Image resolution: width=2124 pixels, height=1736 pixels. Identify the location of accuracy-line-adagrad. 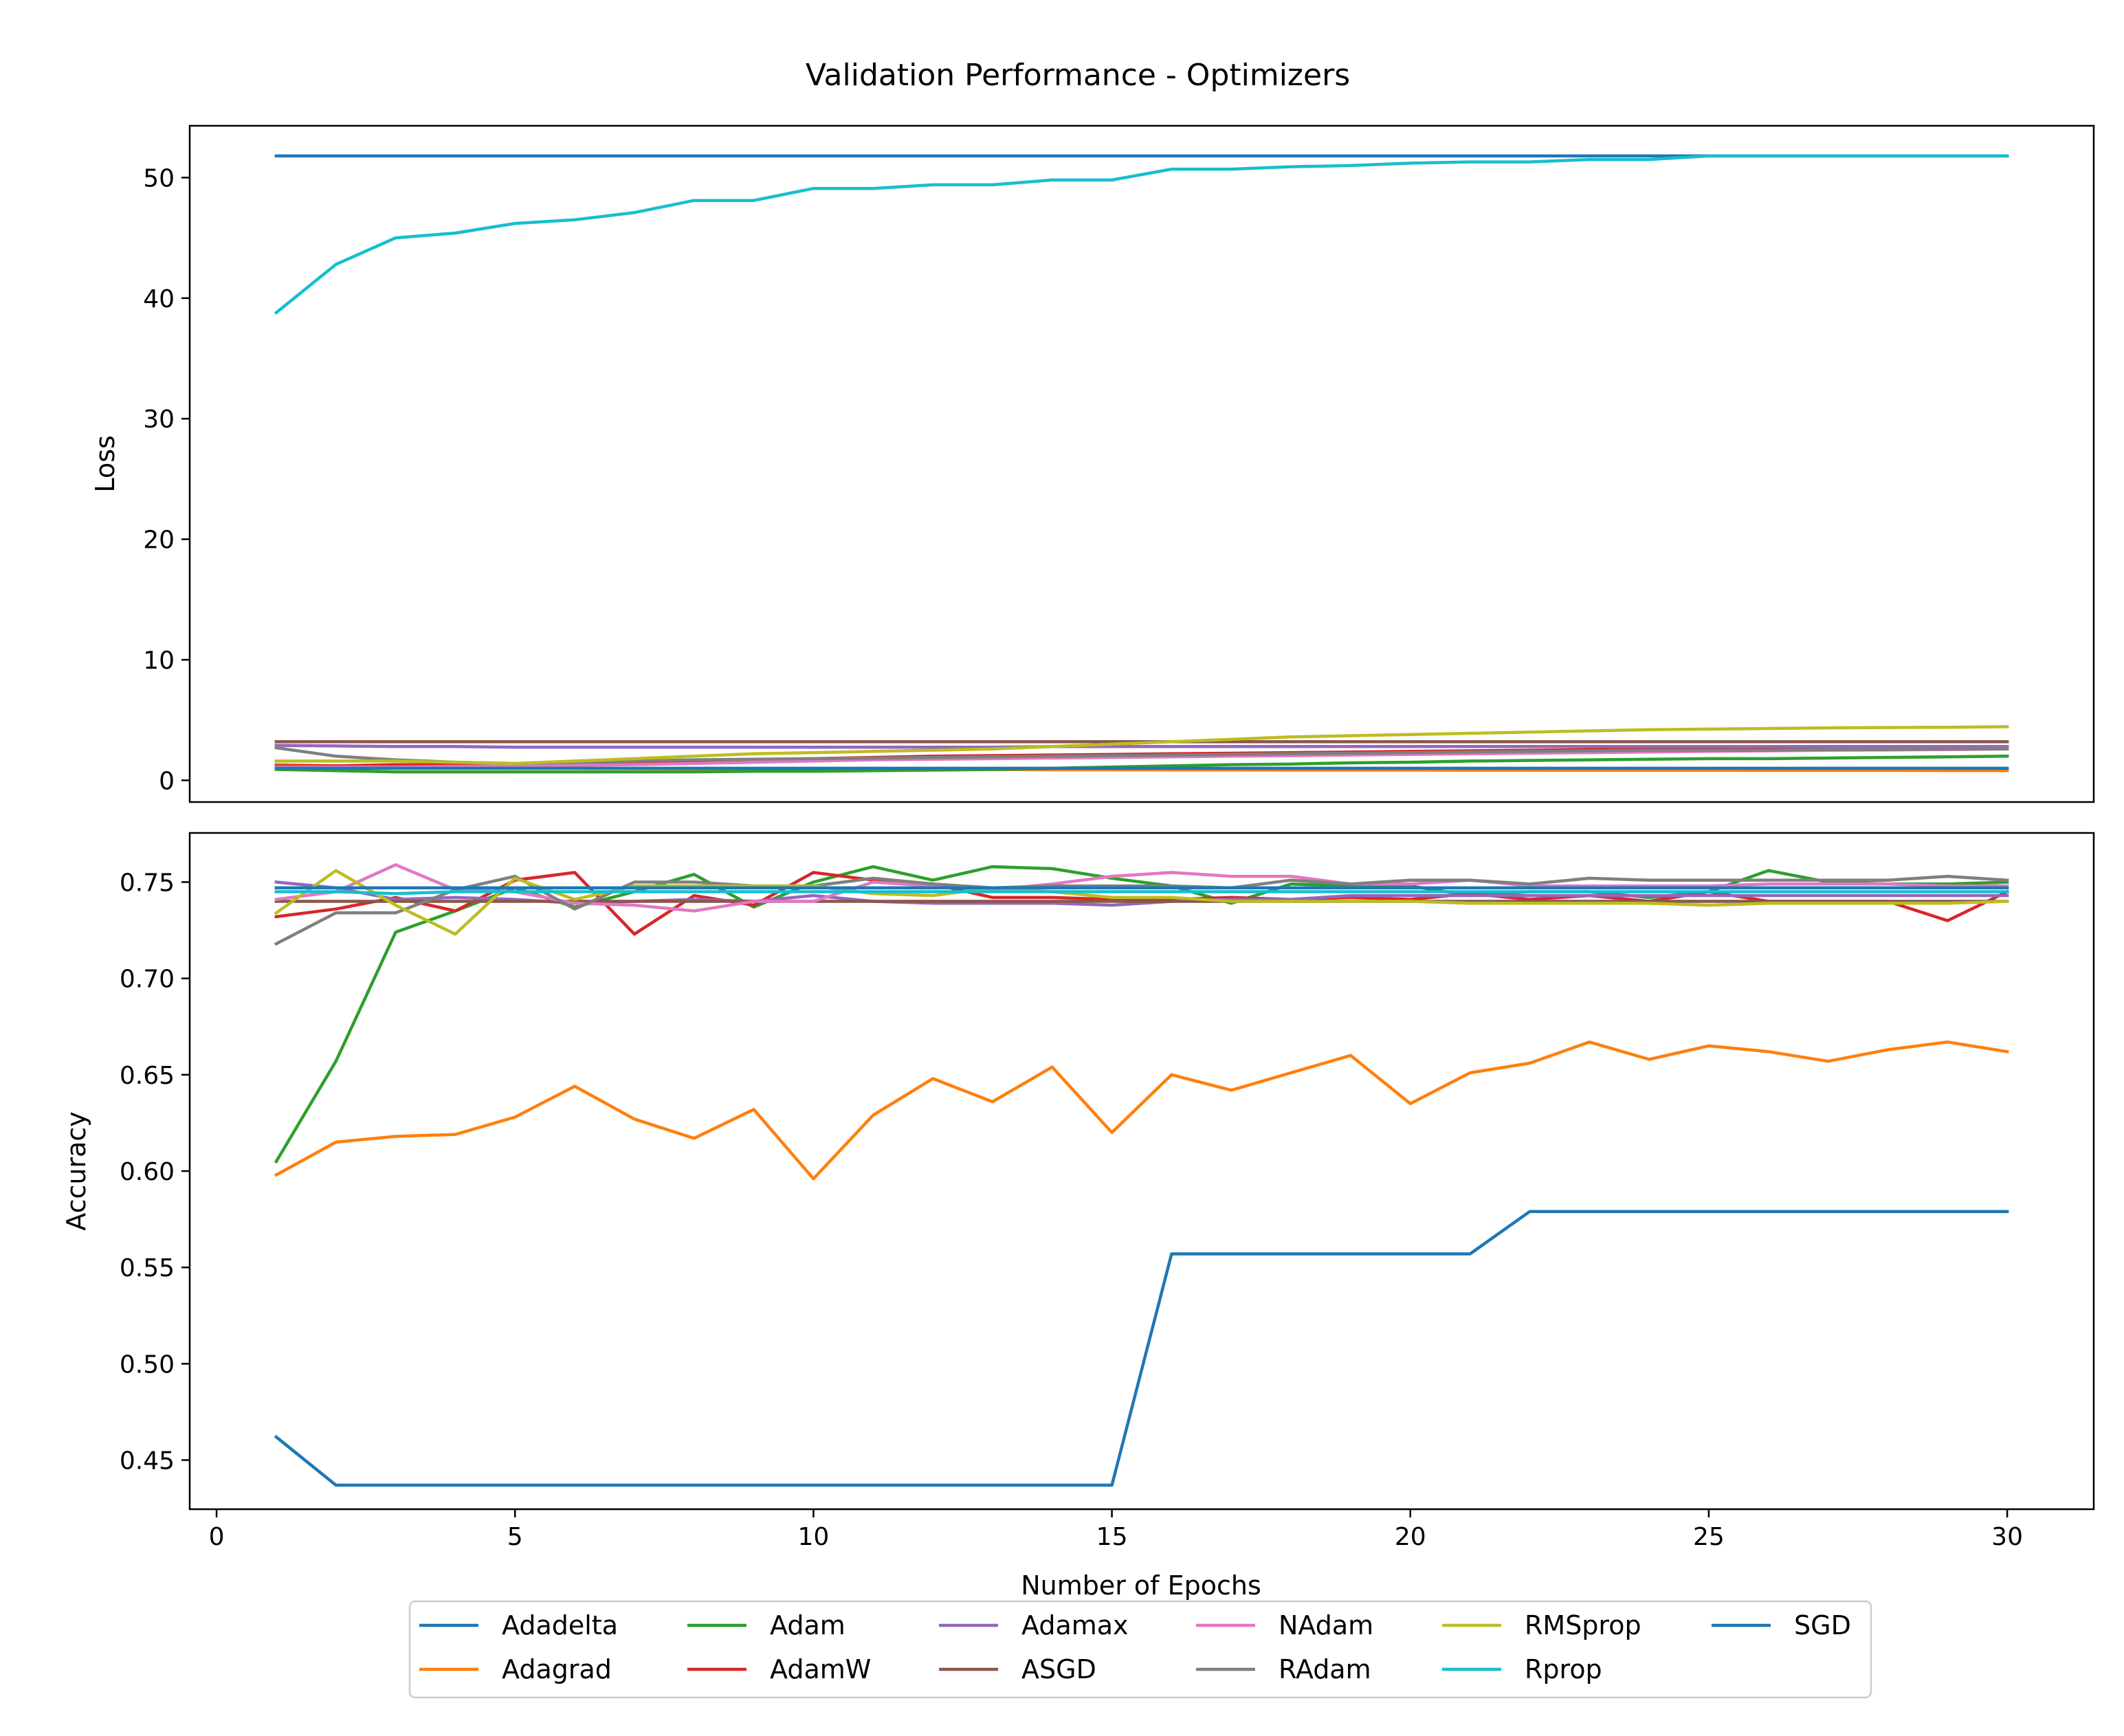
(1142, 1110).